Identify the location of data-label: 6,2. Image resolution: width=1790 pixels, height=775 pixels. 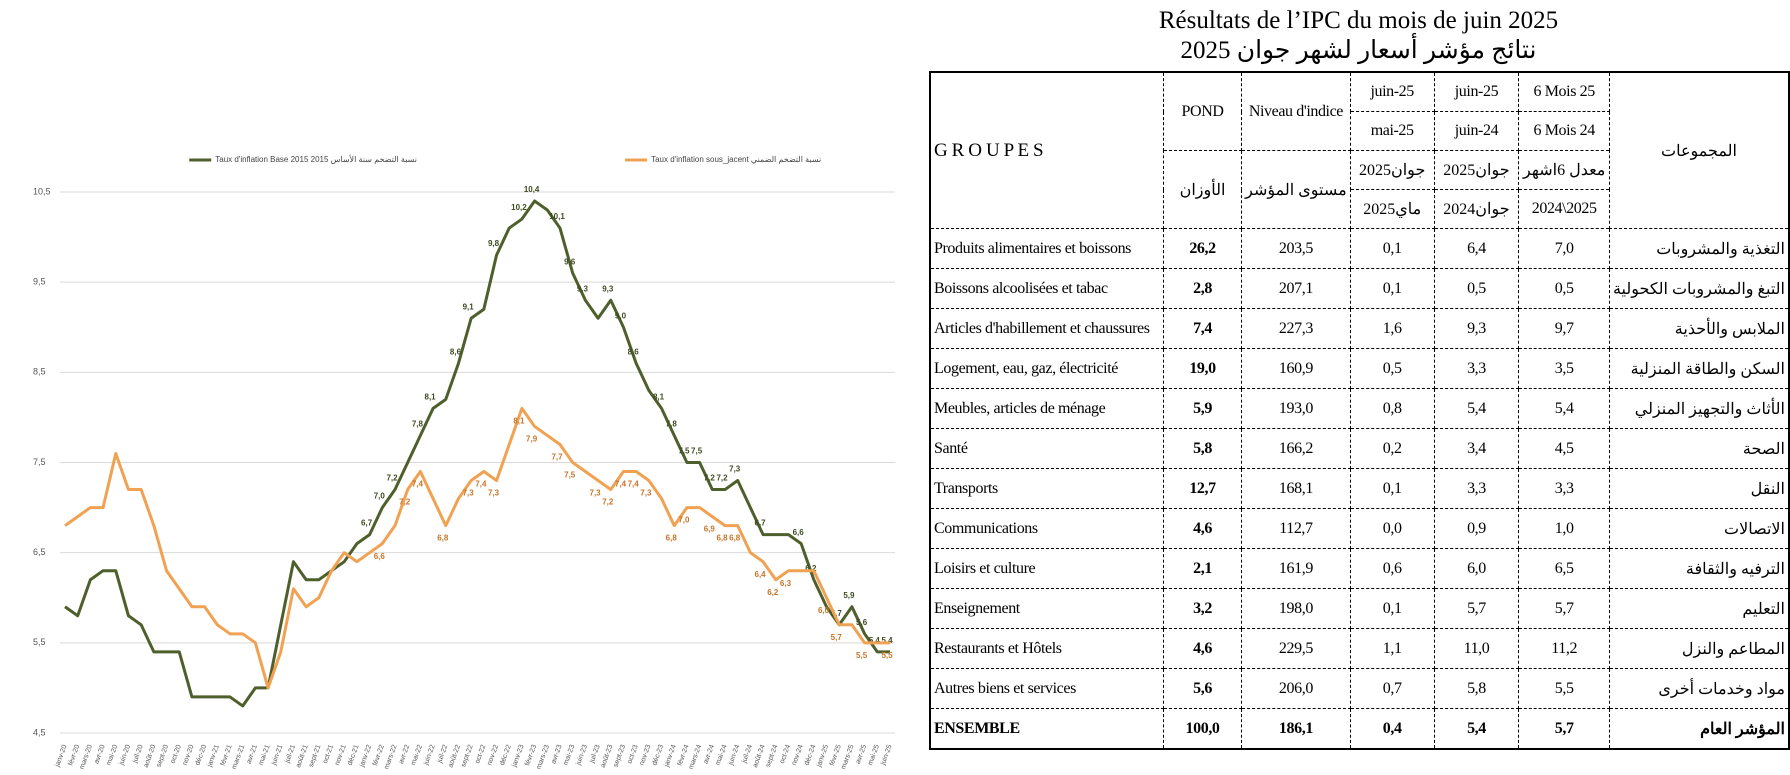
(811, 568).